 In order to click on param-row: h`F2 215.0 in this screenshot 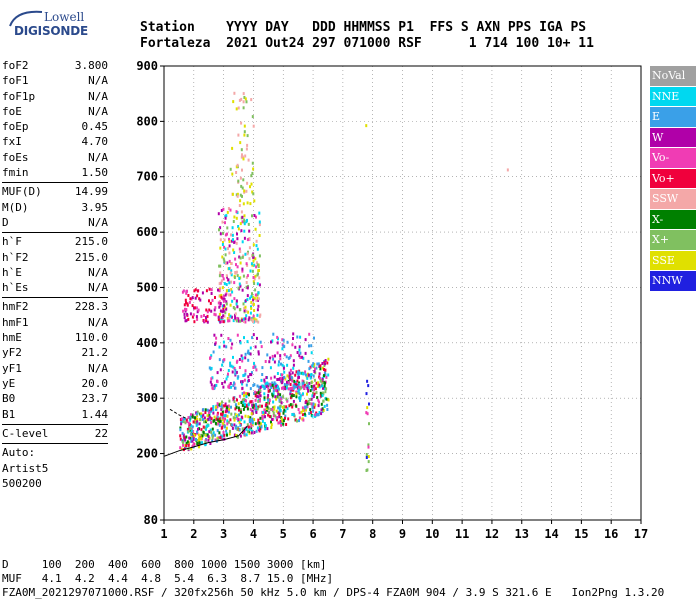, I will do `click(55, 257)`.